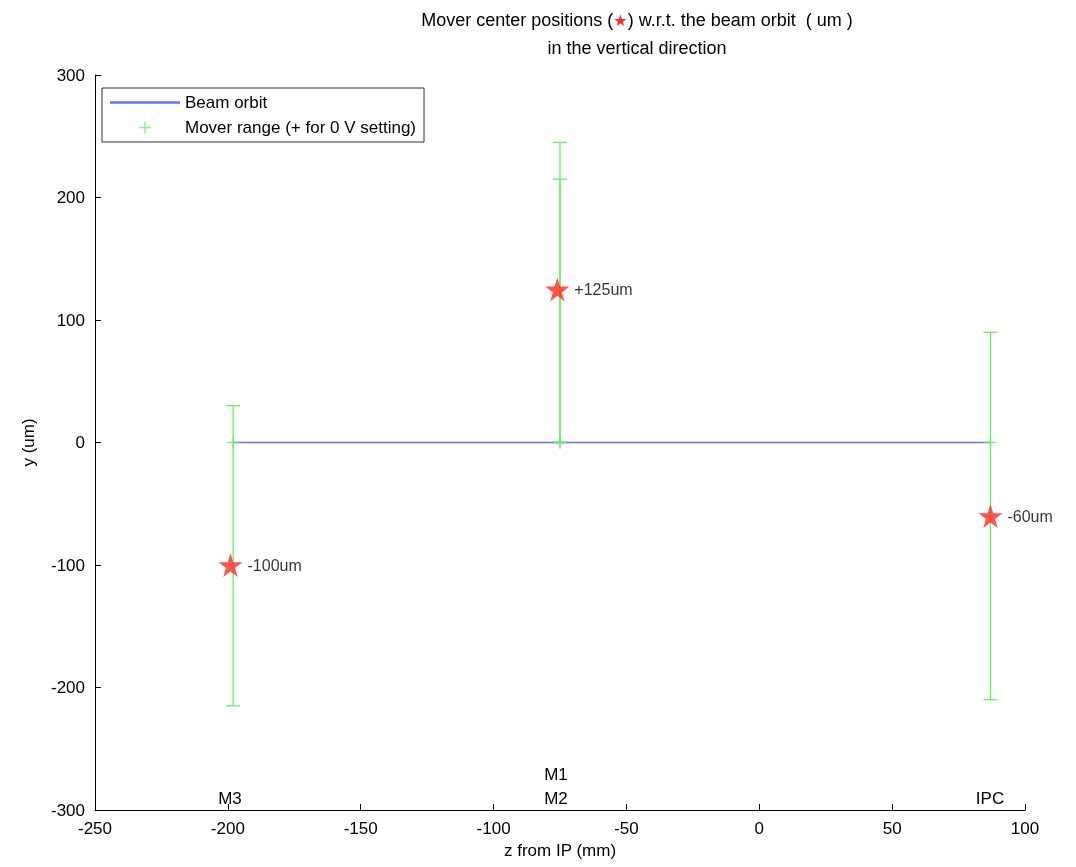 This screenshot has height=867, width=1076. Describe the element at coordinates (560, 850) in the screenshot. I see `x-axis-title: z from IP (mm)` at that location.